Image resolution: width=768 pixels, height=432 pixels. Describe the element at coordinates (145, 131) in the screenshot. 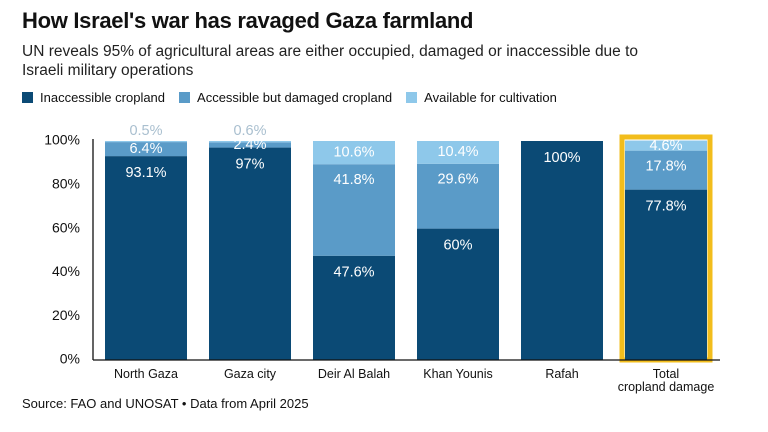

I see `data-label-available: 0.5%` at that location.